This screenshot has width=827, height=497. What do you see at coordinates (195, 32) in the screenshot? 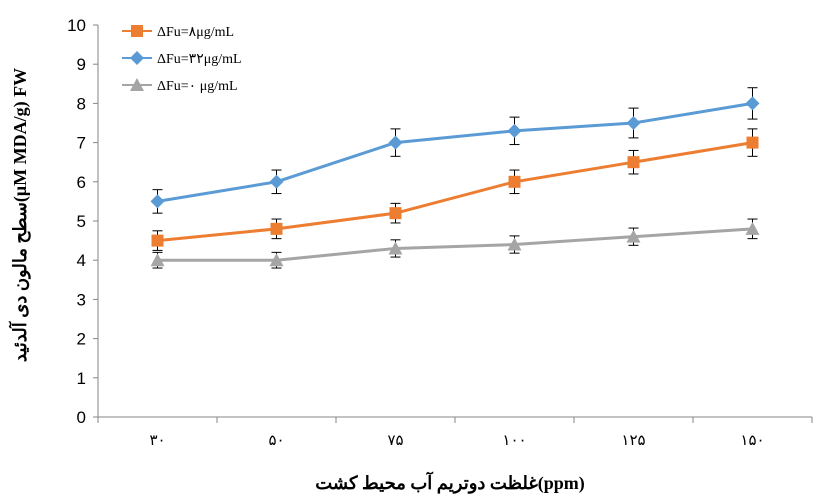
I see `legend-label: ΔFu=۸μg/mL` at bounding box center [195, 32].